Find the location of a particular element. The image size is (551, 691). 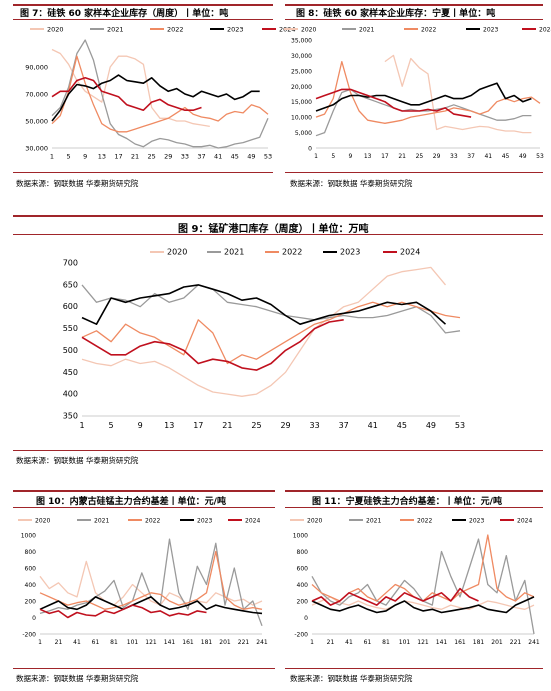

chart7-title-rule is located at coordinates (143, 19).